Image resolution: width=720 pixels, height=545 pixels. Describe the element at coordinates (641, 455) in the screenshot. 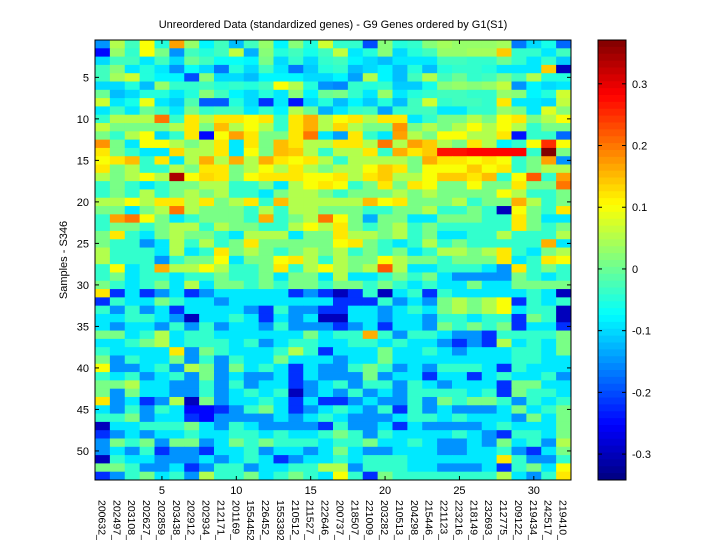

I see `colorbar-tick-label: -0.3` at that location.